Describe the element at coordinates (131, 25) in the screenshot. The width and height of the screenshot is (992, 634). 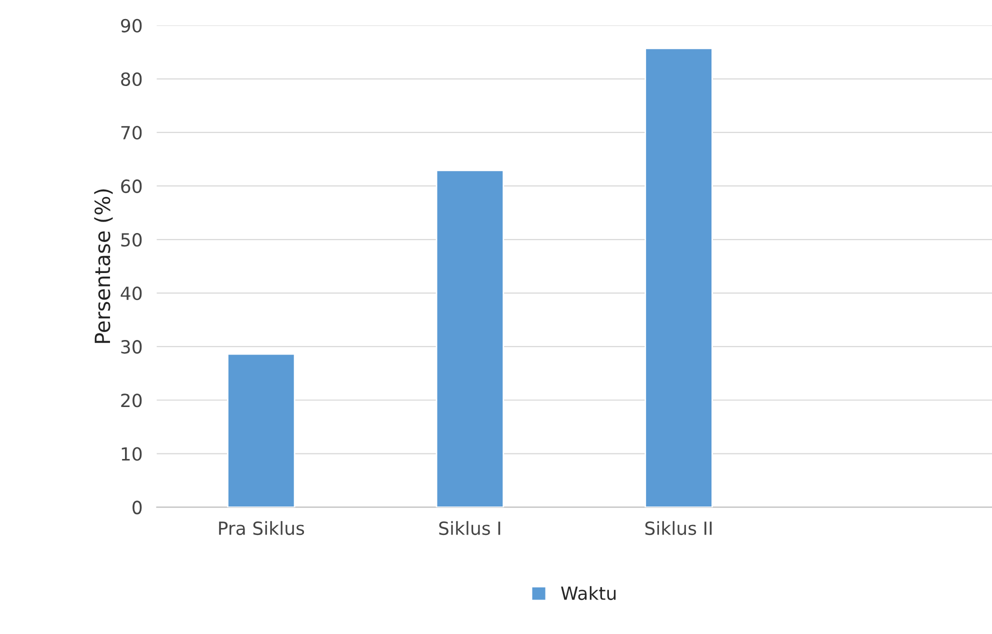
I see `y-tick-label: 90` at that location.